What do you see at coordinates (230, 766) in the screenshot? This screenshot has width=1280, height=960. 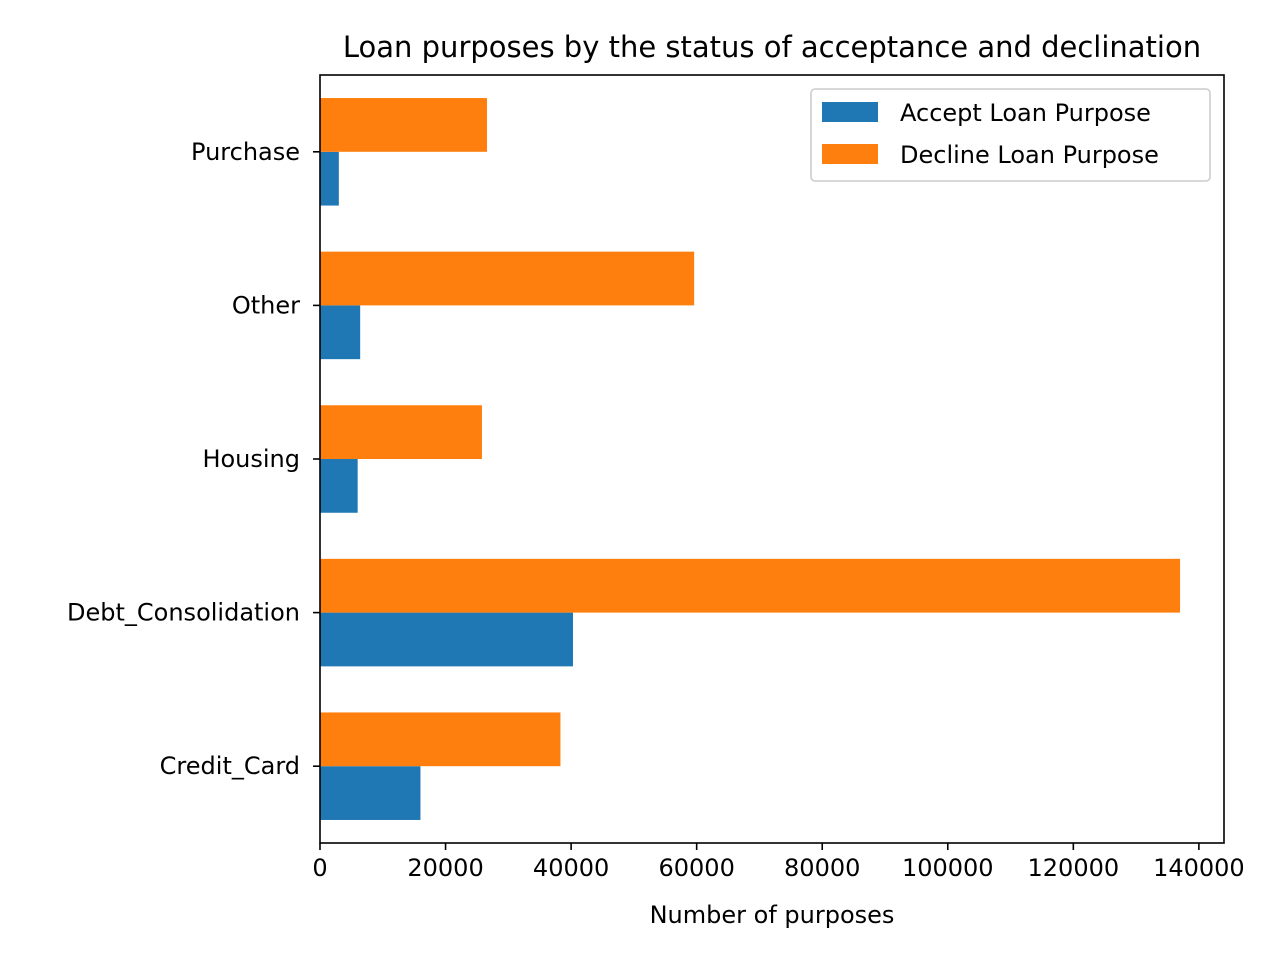 I see `y-tick-label: Credit_Card` at bounding box center [230, 766].